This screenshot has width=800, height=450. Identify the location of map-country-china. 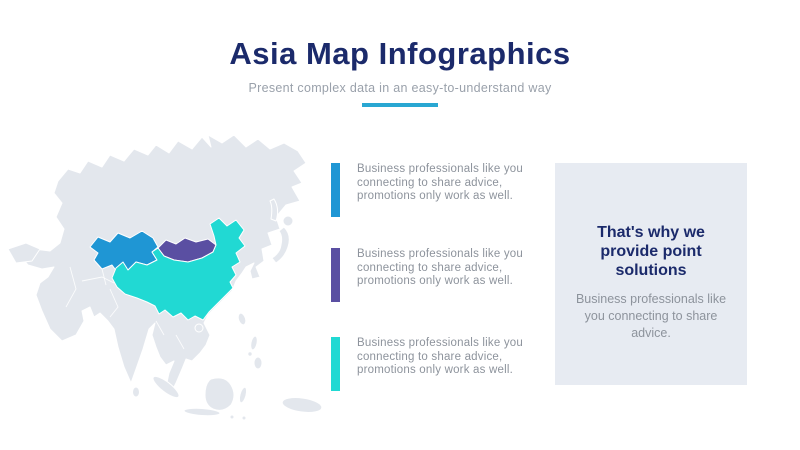
(178, 269).